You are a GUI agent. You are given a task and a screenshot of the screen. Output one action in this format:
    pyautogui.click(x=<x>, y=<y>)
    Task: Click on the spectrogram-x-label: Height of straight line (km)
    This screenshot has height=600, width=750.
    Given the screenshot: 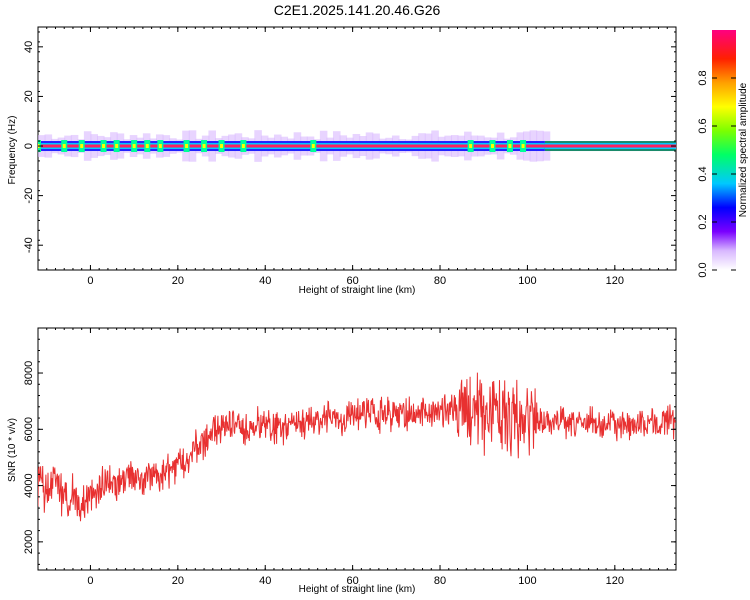 What is the action you would take?
    pyautogui.click(x=357, y=290)
    